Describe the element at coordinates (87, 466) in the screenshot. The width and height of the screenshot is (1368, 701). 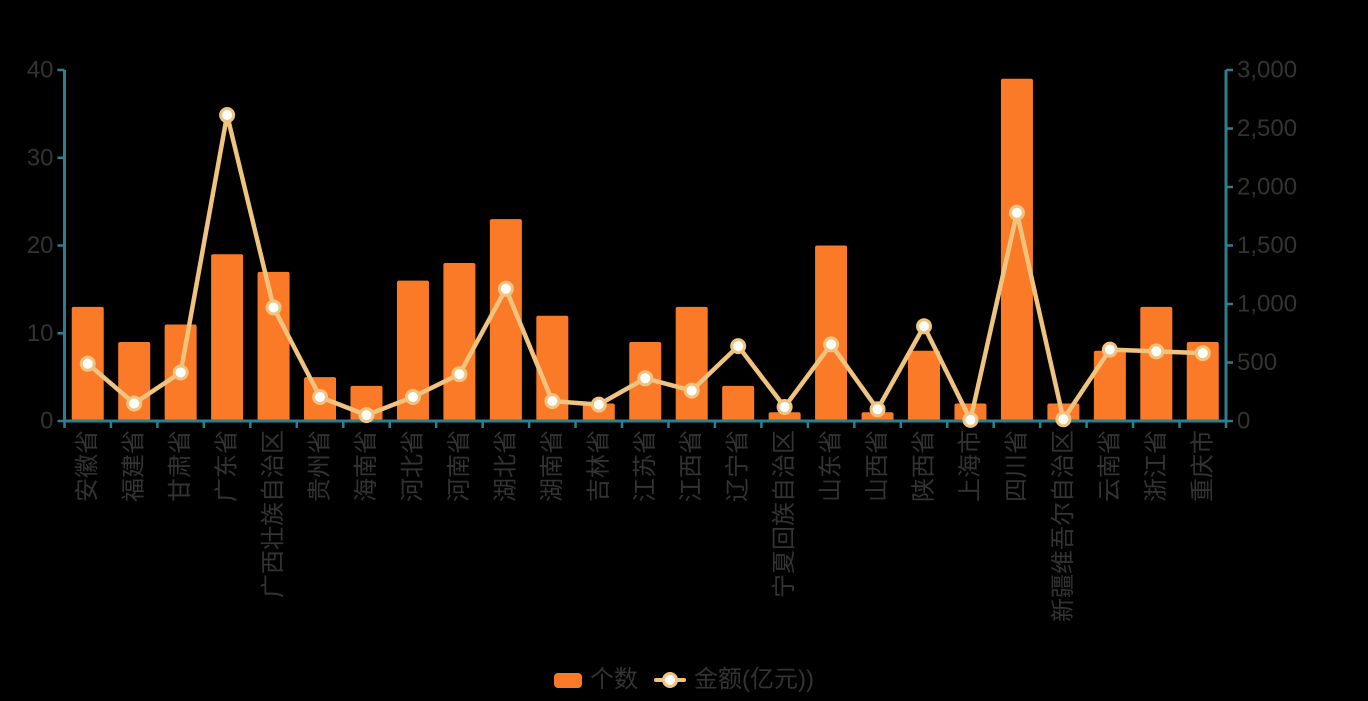
I see `x-axis-label: 安徽省` at that location.